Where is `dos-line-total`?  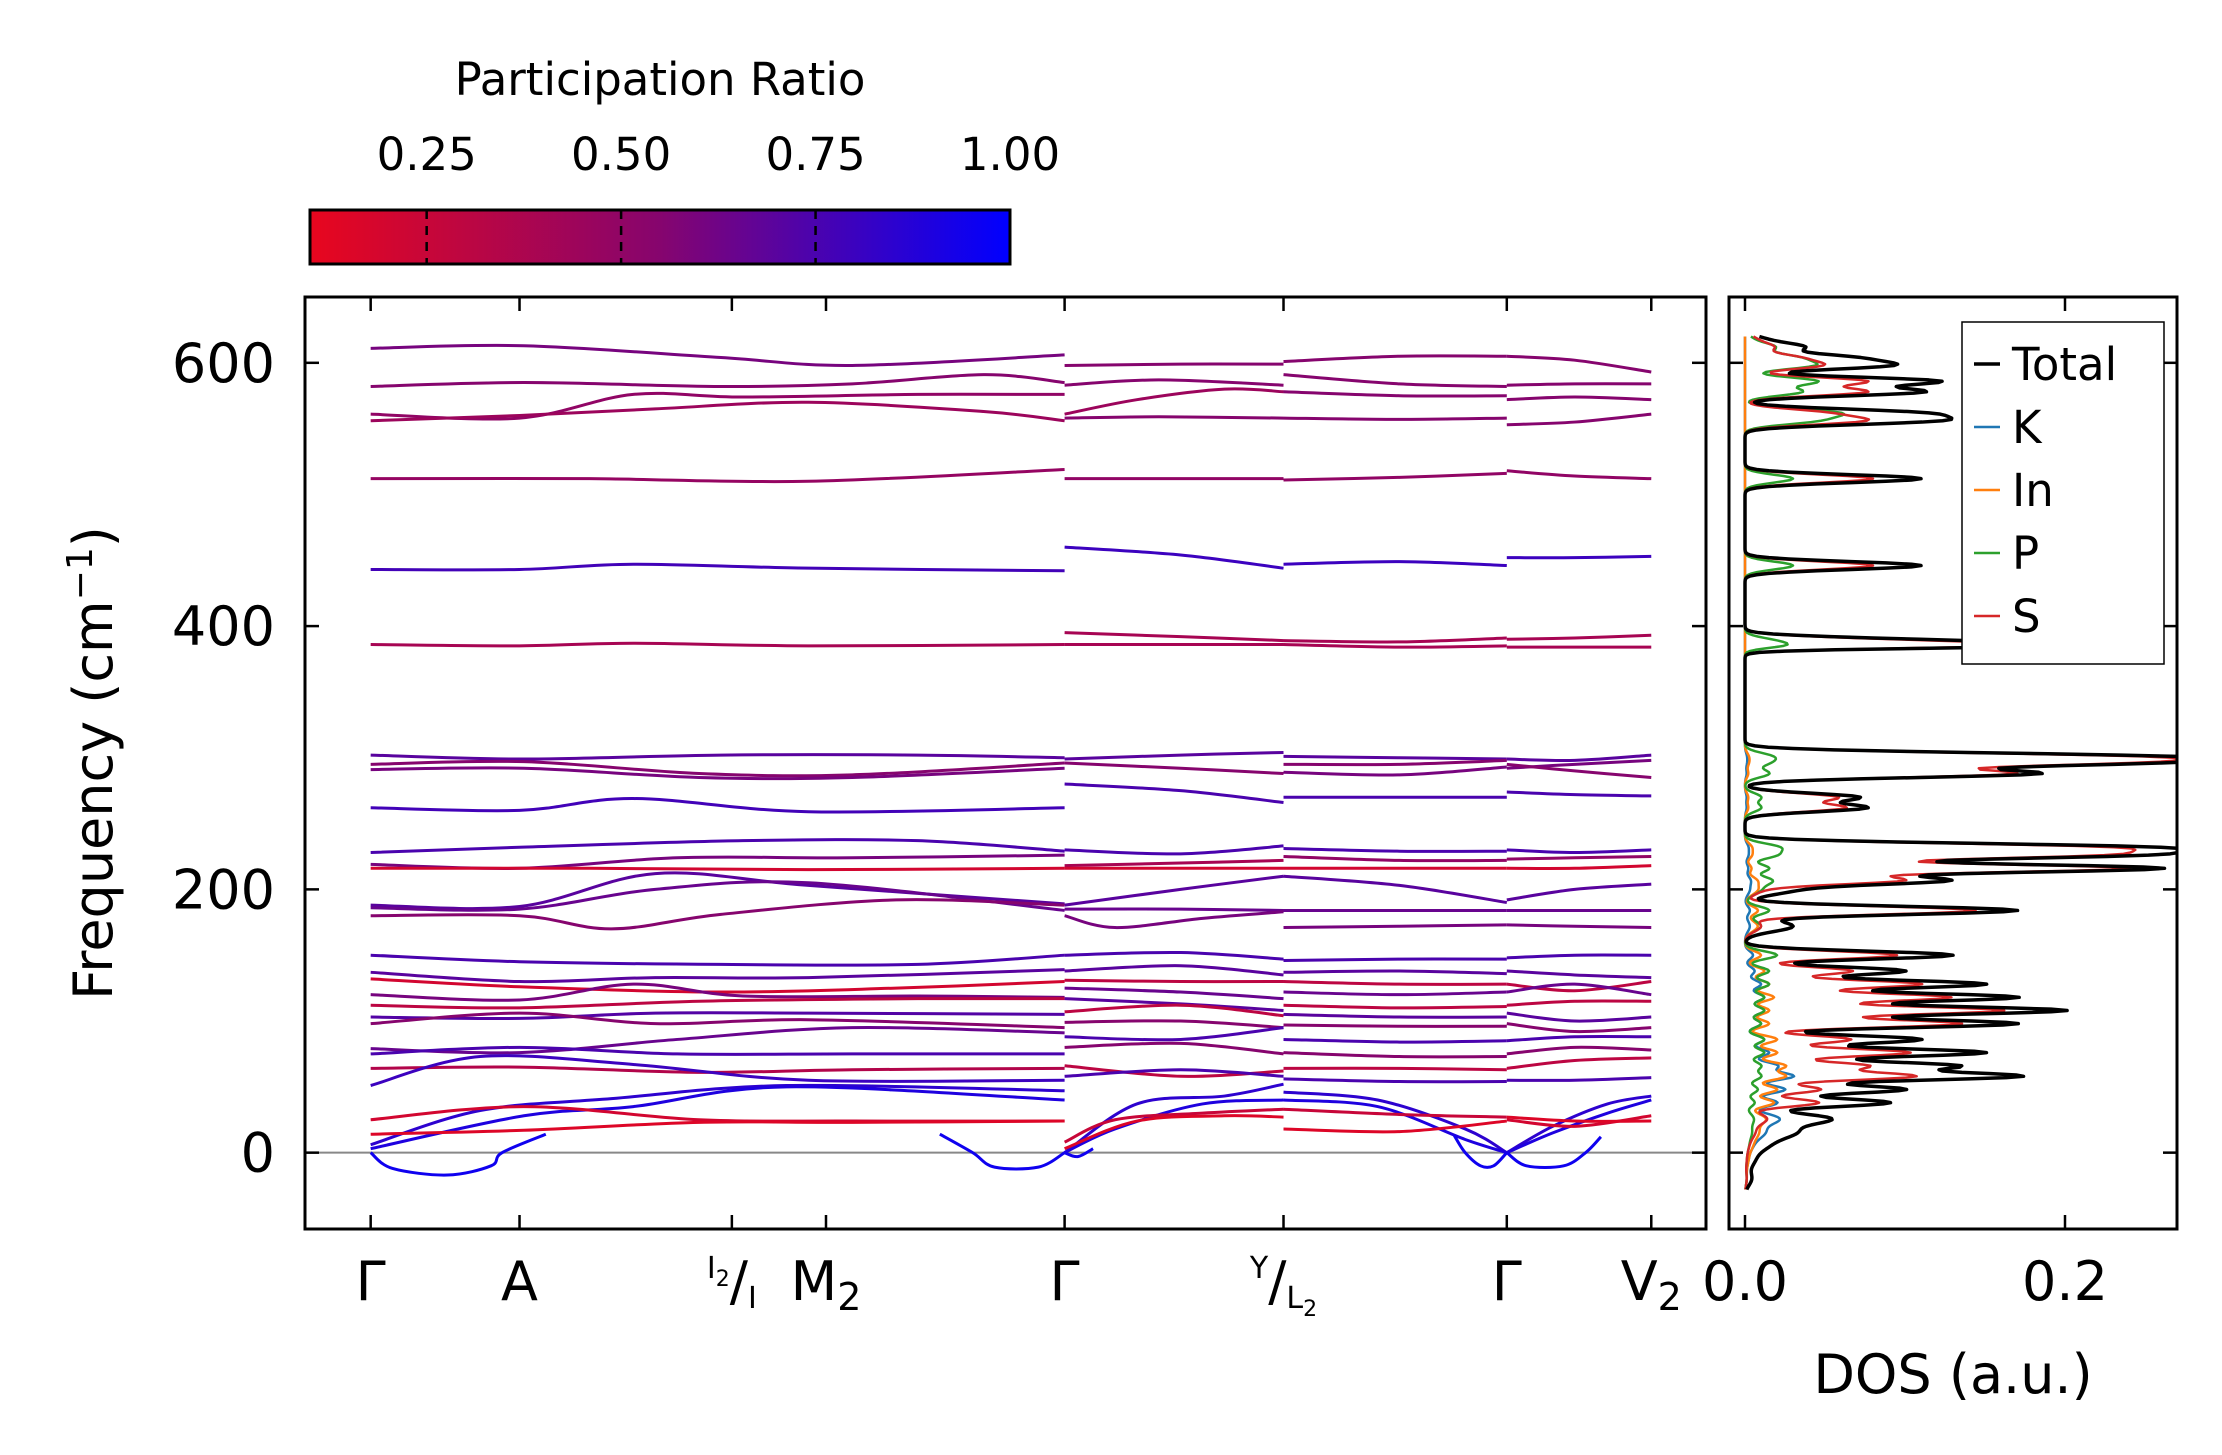 dos-line-total is located at coordinates (1960, 762).